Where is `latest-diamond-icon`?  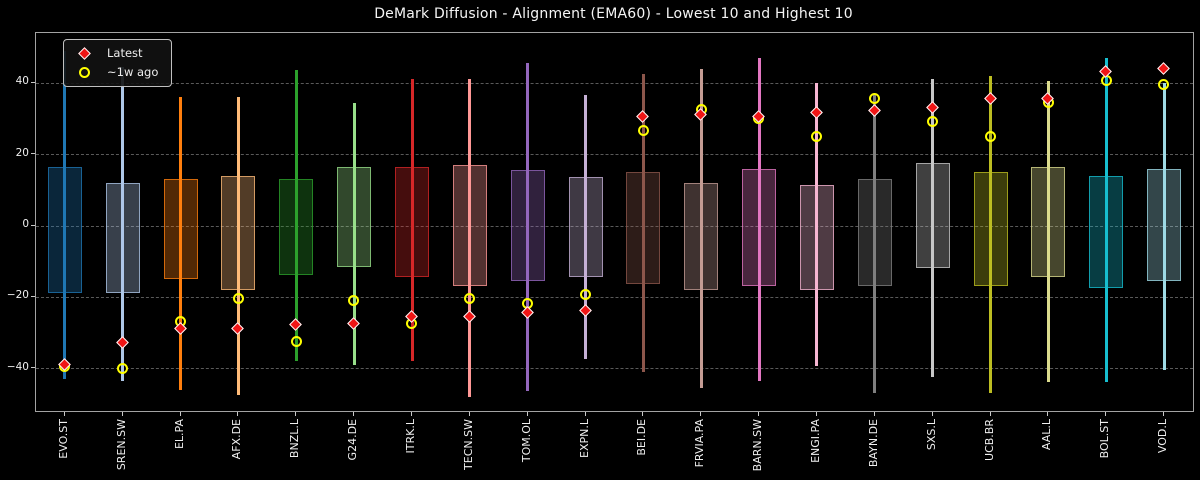
latest-diamond-icon is located at coordinates (84, 53).